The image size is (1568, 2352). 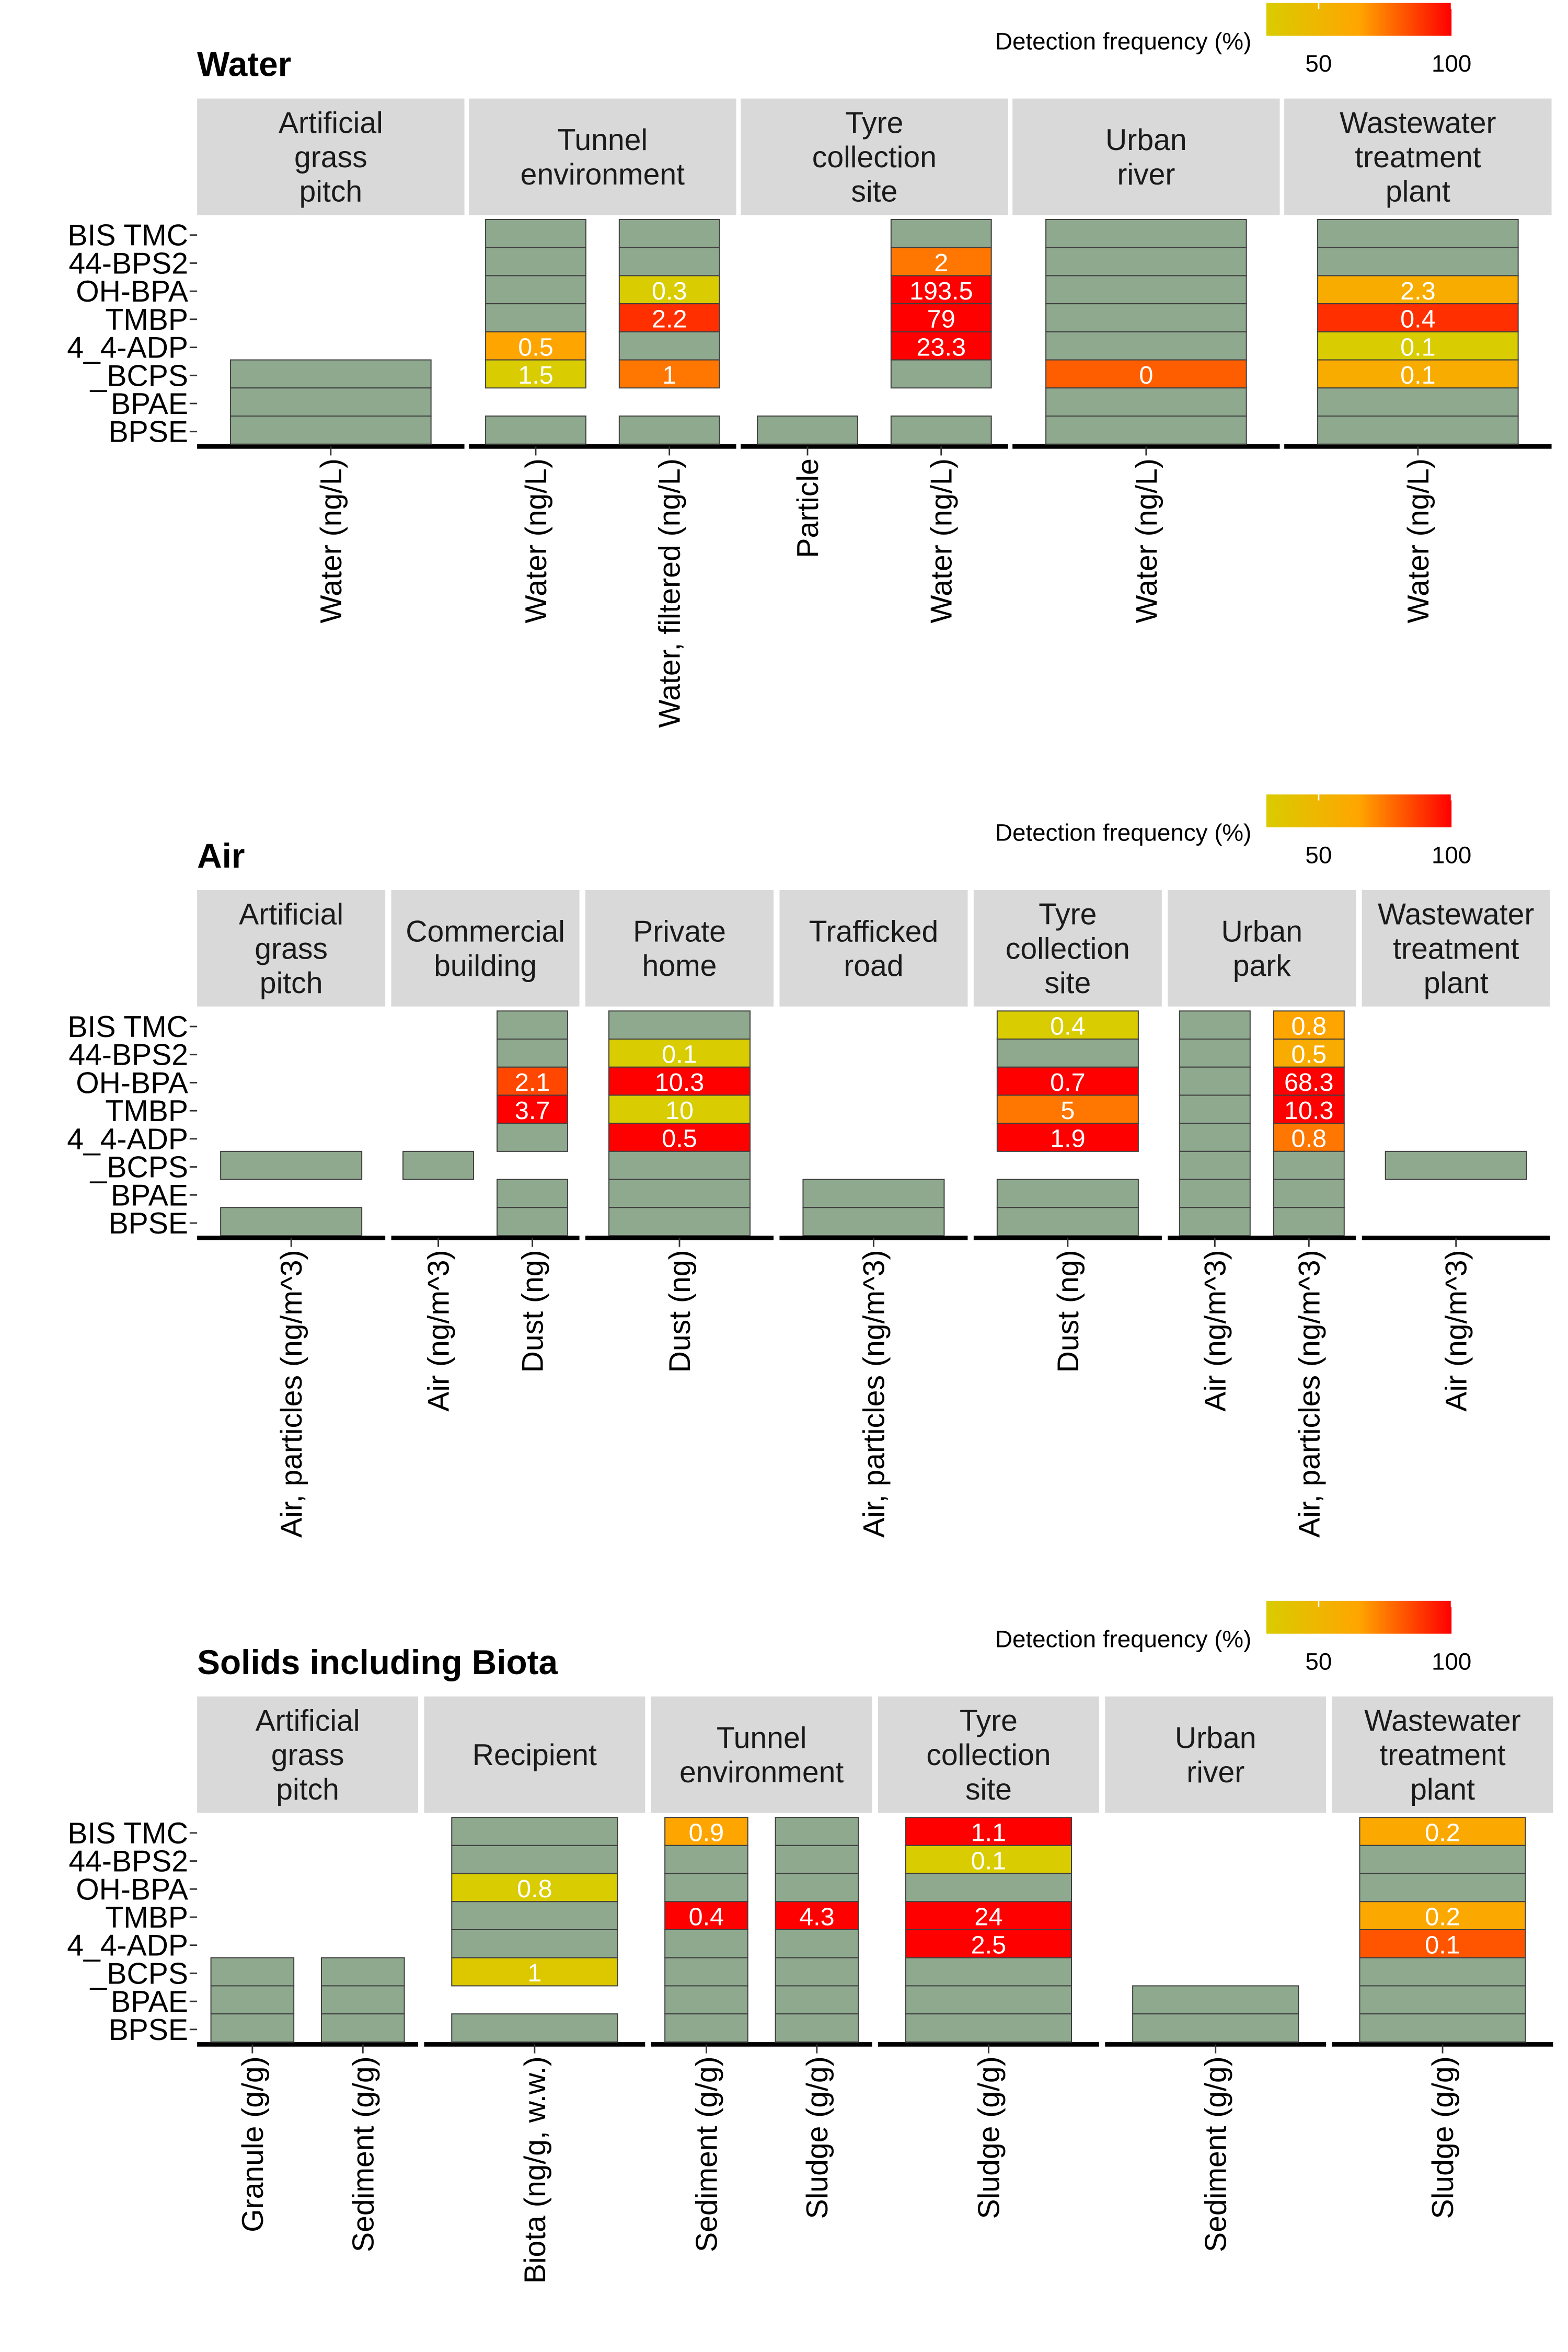 What do you see at coordinates (1359, 810) in the screenshot?
I see `legend-colorbar` at bounding box center [1359, 810].